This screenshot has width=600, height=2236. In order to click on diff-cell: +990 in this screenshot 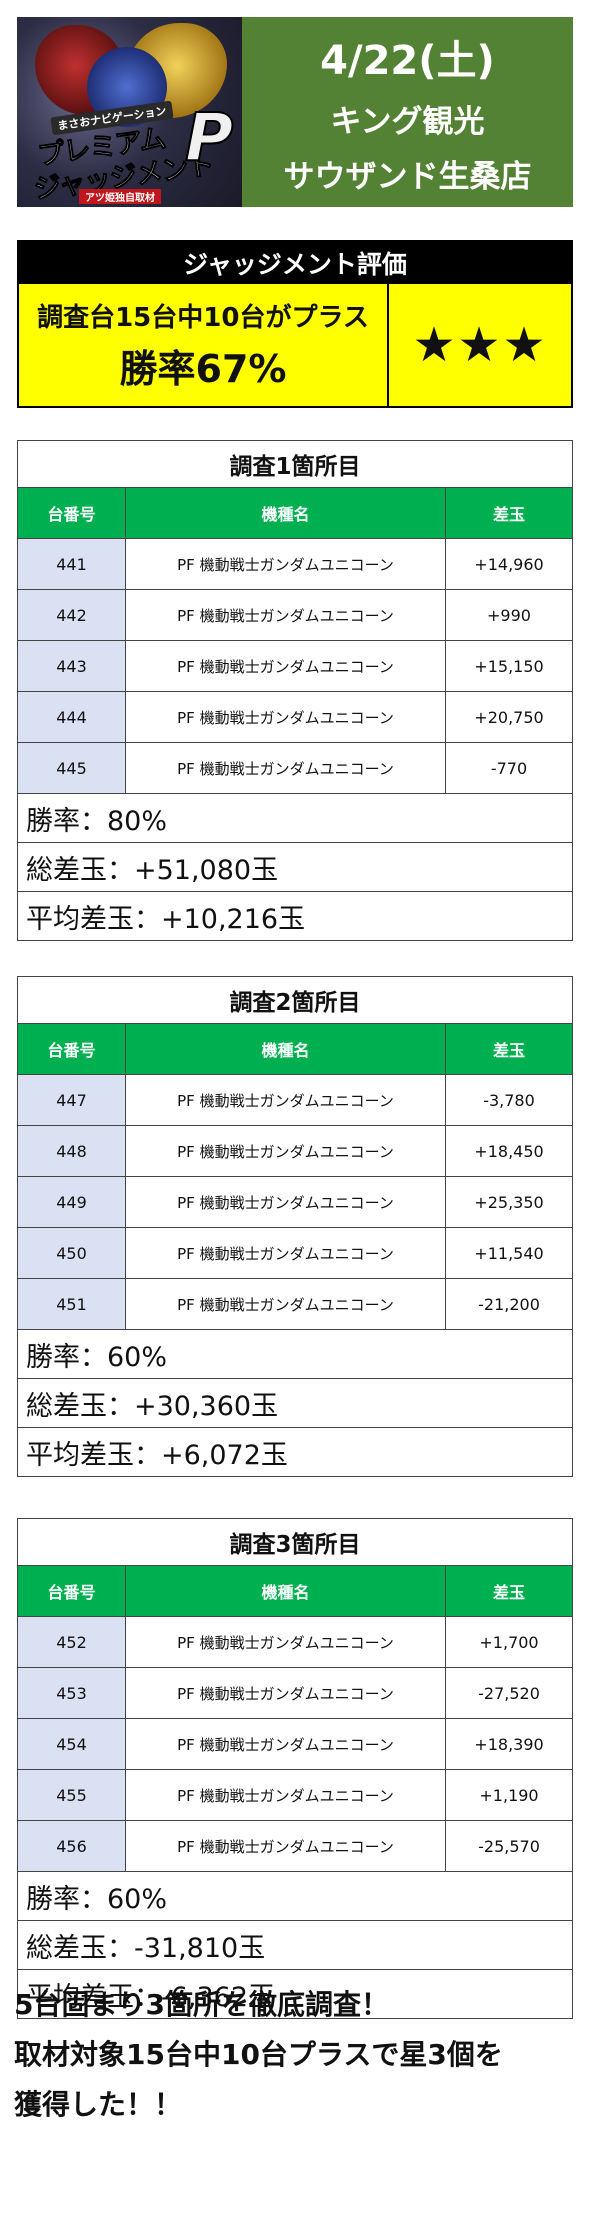, I will do `click(509, 615)`.